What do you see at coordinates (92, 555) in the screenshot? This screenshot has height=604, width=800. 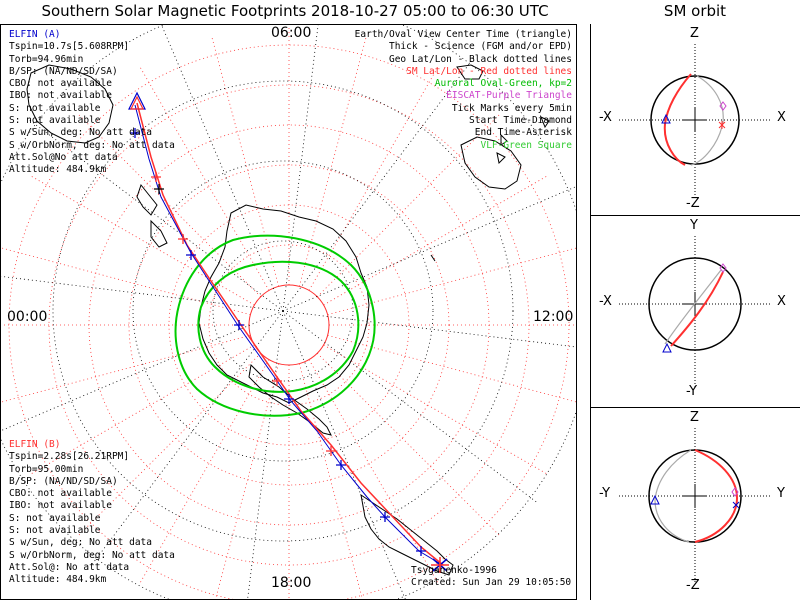 I see `spacecraft-b-line: S w/OrbNorm, deg: No att data` at bounding box center [92, 555].